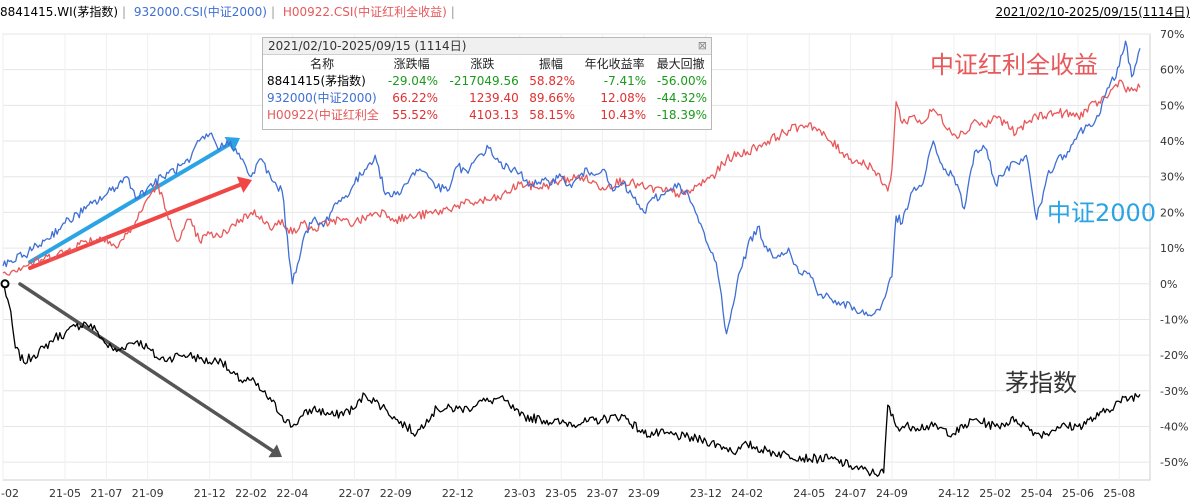 Image resolution: width=1200 pixels, height=503 pixels. What do you see at coordinates (5, 284) in the screenshot?
I see `start-marker` at bounding box center [5, 284].